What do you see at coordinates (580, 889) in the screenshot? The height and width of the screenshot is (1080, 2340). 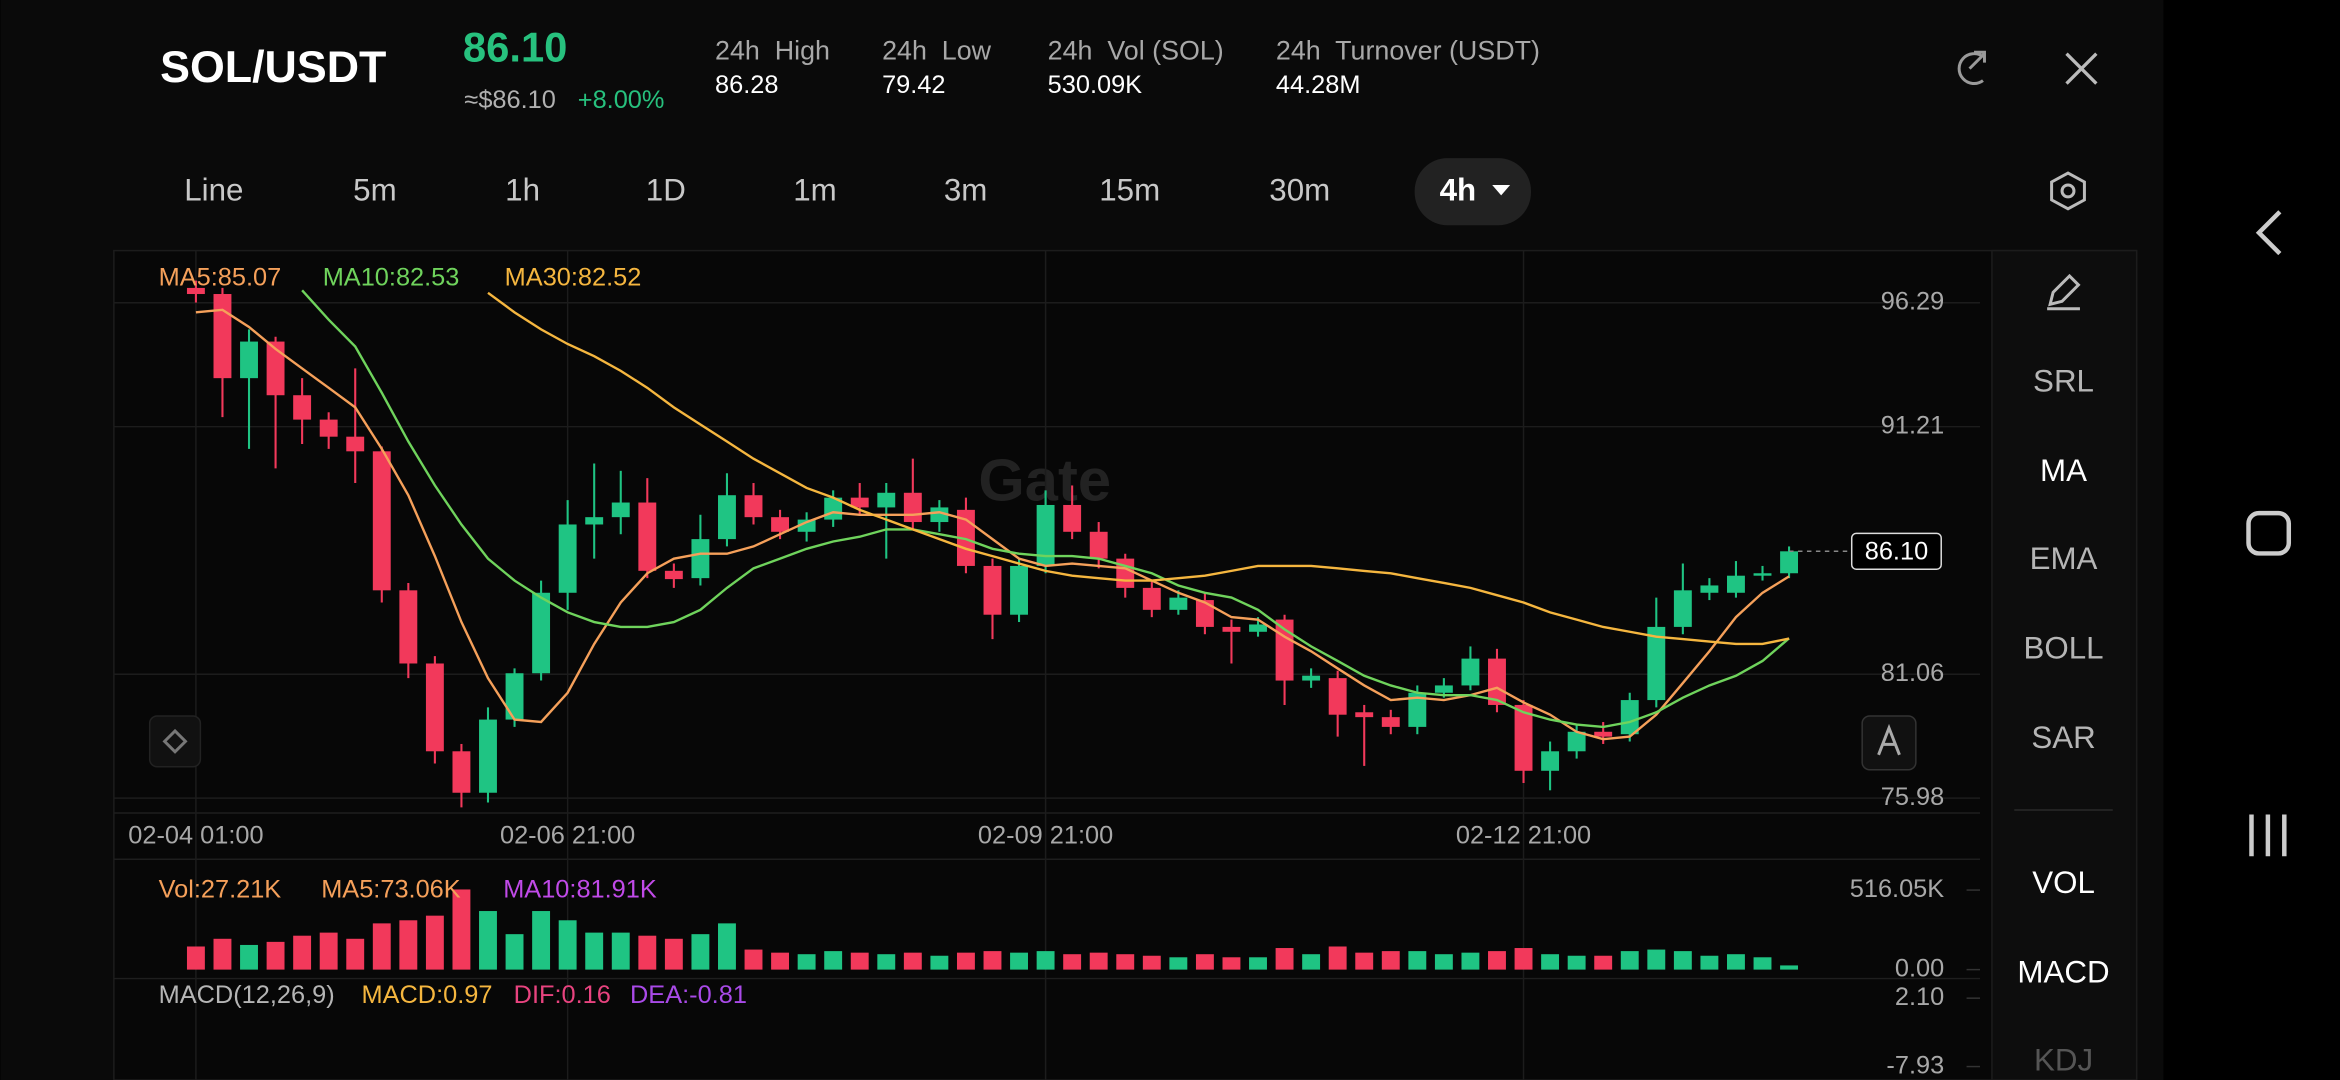 I see `legend-entry: MA10:81.91K` at bounding box center [580, 889].